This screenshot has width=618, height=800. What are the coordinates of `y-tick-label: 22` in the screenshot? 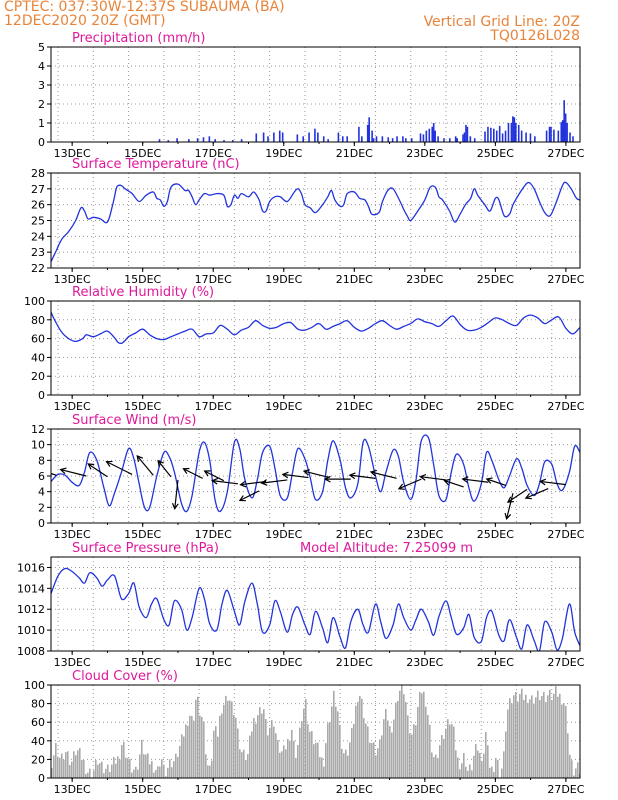 It's located at (38, 268).